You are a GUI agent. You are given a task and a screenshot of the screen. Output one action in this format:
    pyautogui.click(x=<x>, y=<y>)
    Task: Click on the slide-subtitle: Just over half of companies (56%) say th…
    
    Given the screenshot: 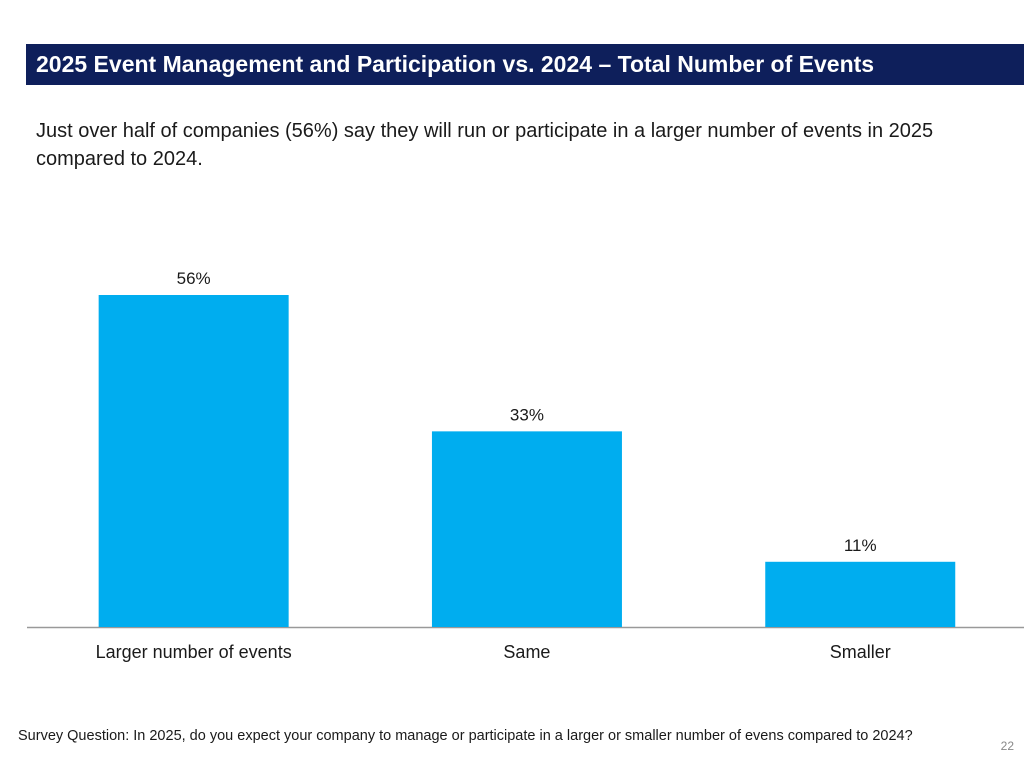 What is the action you would take?
    pyautogui.click(x=485, y=145)
    